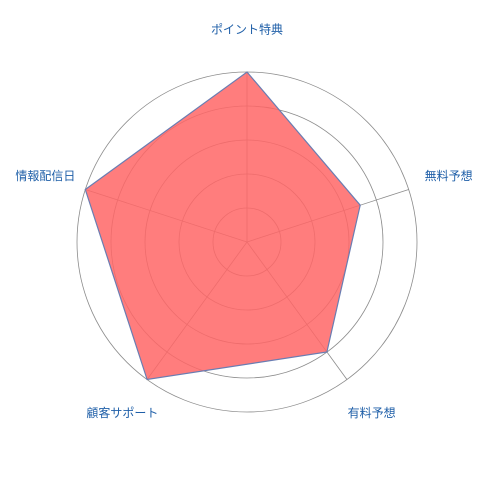  I want to click on axis-label: 有料予想, so click(372, 412).